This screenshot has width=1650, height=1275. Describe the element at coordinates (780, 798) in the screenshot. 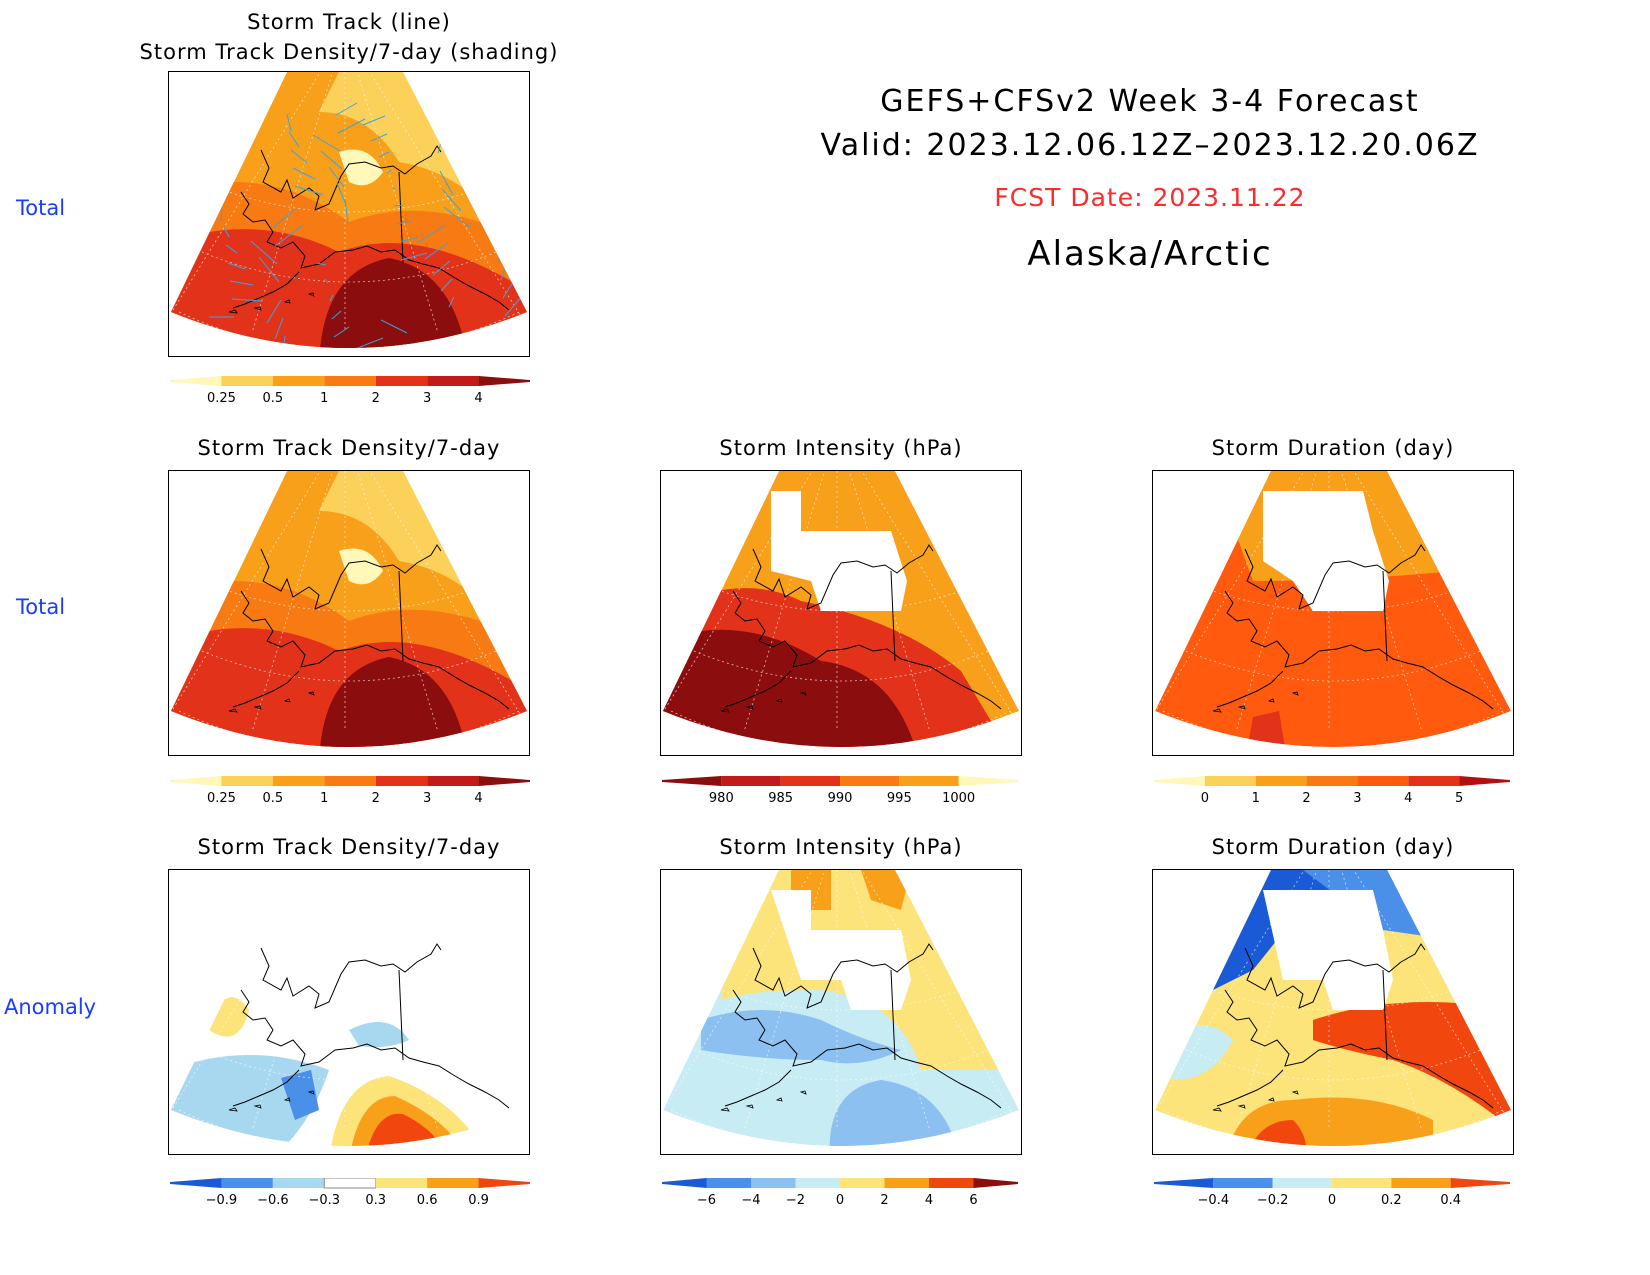

I see `colorbar-tick-label: 985` at that location.